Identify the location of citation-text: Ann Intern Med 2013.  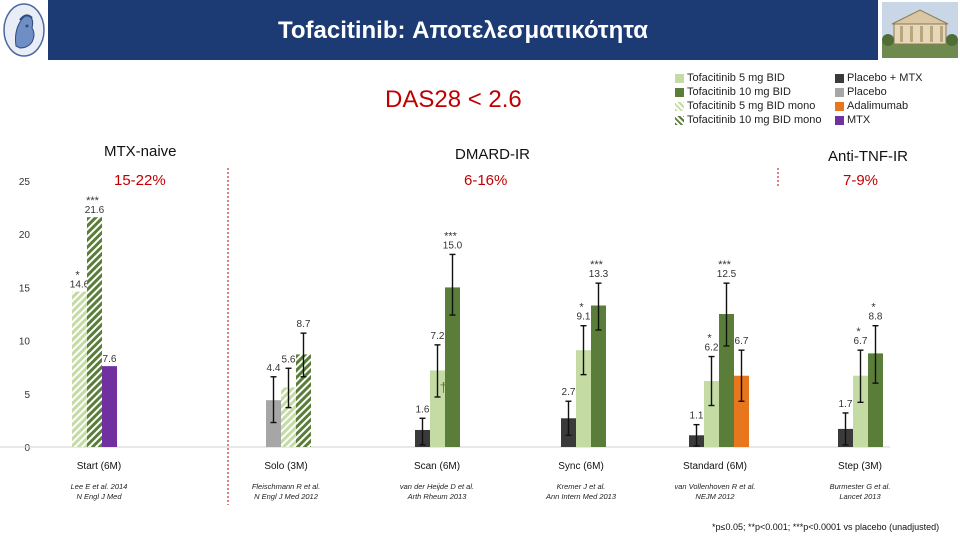
(581, 496).